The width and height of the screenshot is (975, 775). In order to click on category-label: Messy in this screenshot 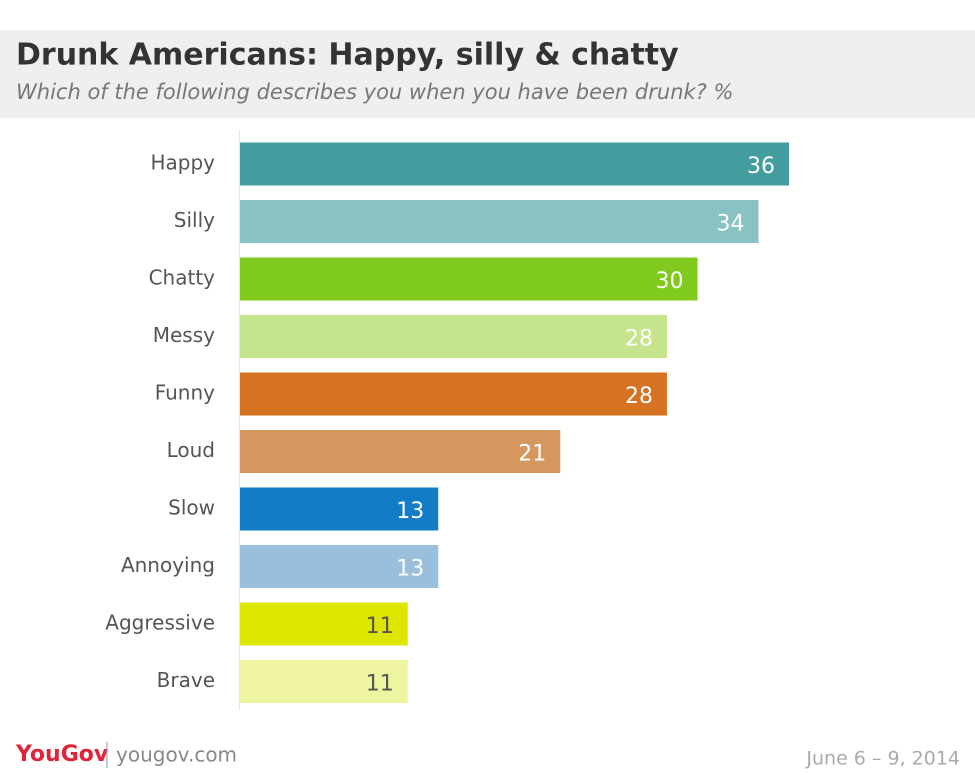, I will do `click(184, 335)`.